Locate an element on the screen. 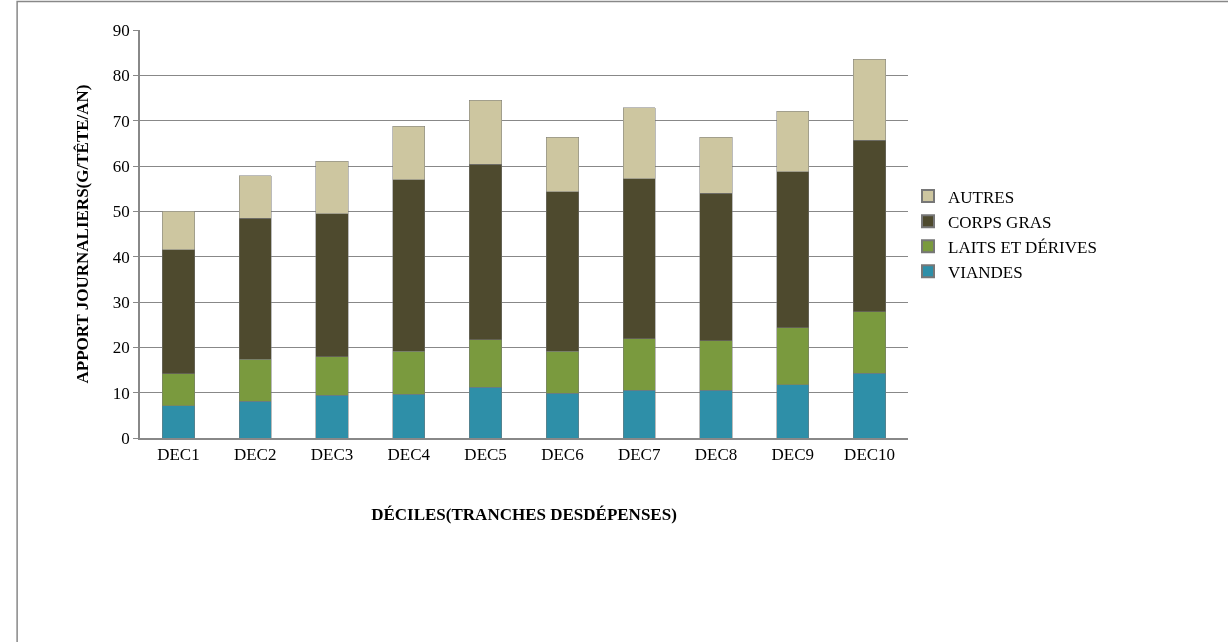 Image resolution: width=1228 pixels, height=642 pixels. legend-label: AUTRES is located at coordinates (981, 197).